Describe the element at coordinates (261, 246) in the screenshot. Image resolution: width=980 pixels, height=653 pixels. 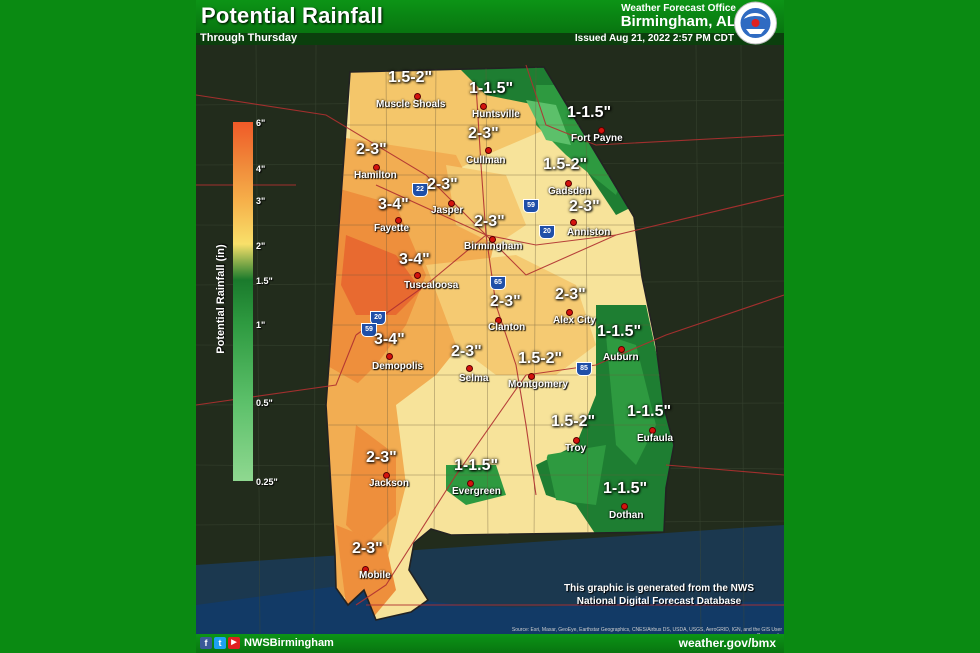
I see `legend-tick: 2"` at that location.